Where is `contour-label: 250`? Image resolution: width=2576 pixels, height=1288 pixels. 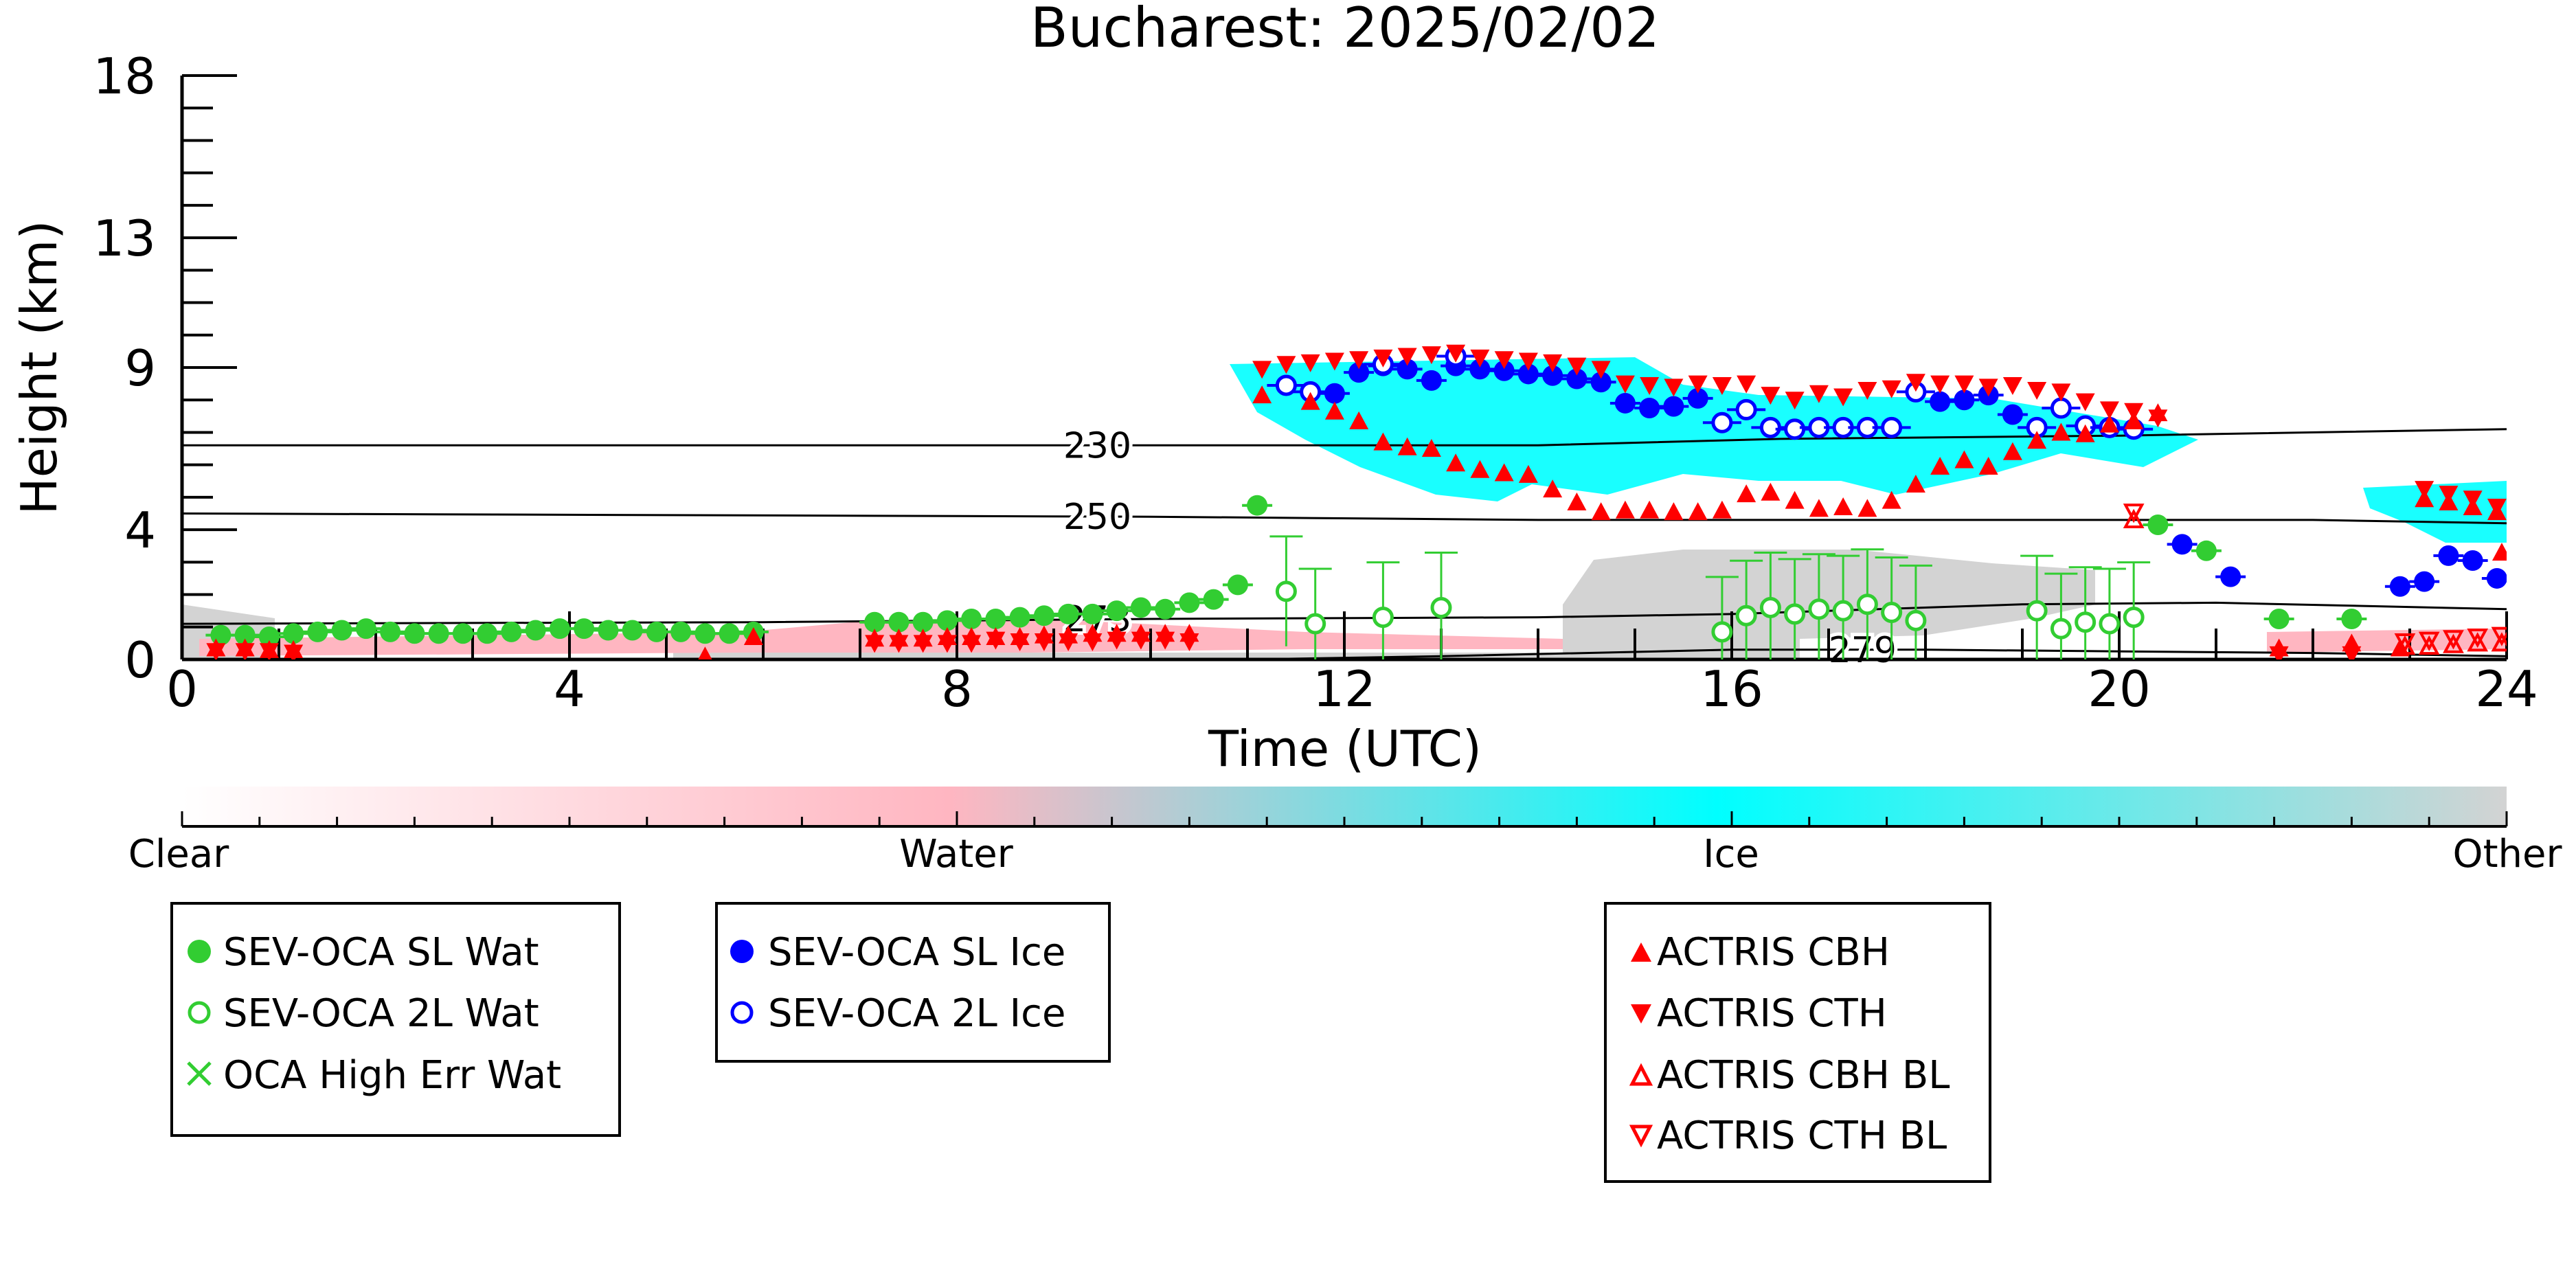
contour-label: 250 is located at coordinates (1097, 517).